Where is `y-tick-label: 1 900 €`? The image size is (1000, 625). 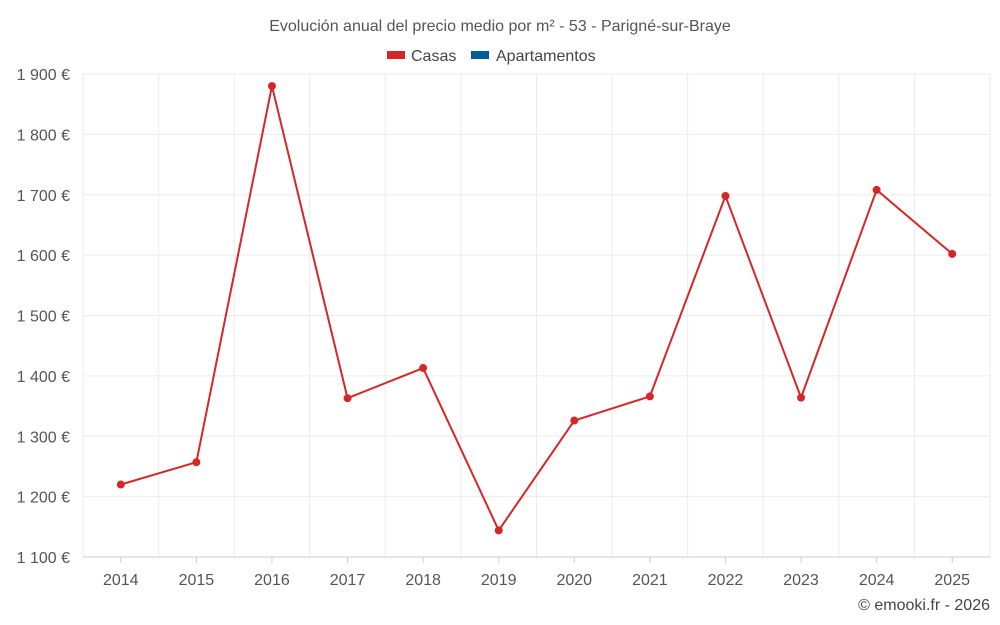
y-tick-label: 1 900 € is located at coordinates (43, 75).